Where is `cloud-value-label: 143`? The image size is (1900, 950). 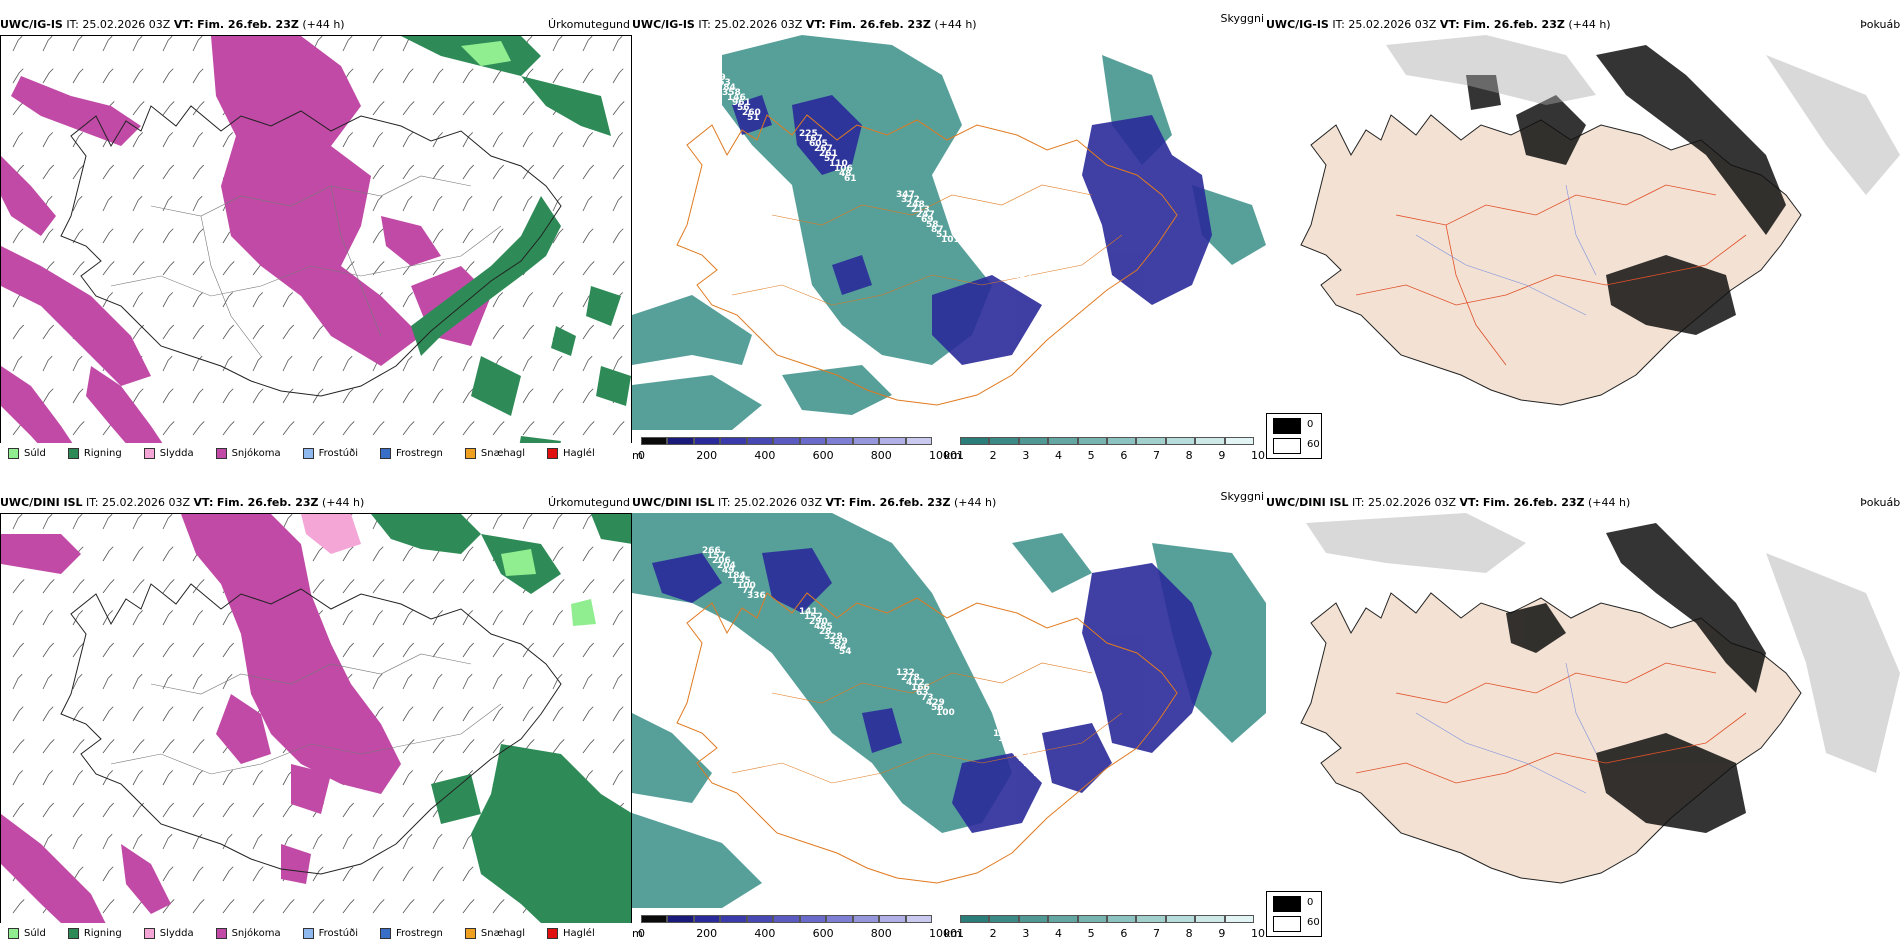
cloud-value-label: 143 is located at coordinates (1047, 301).